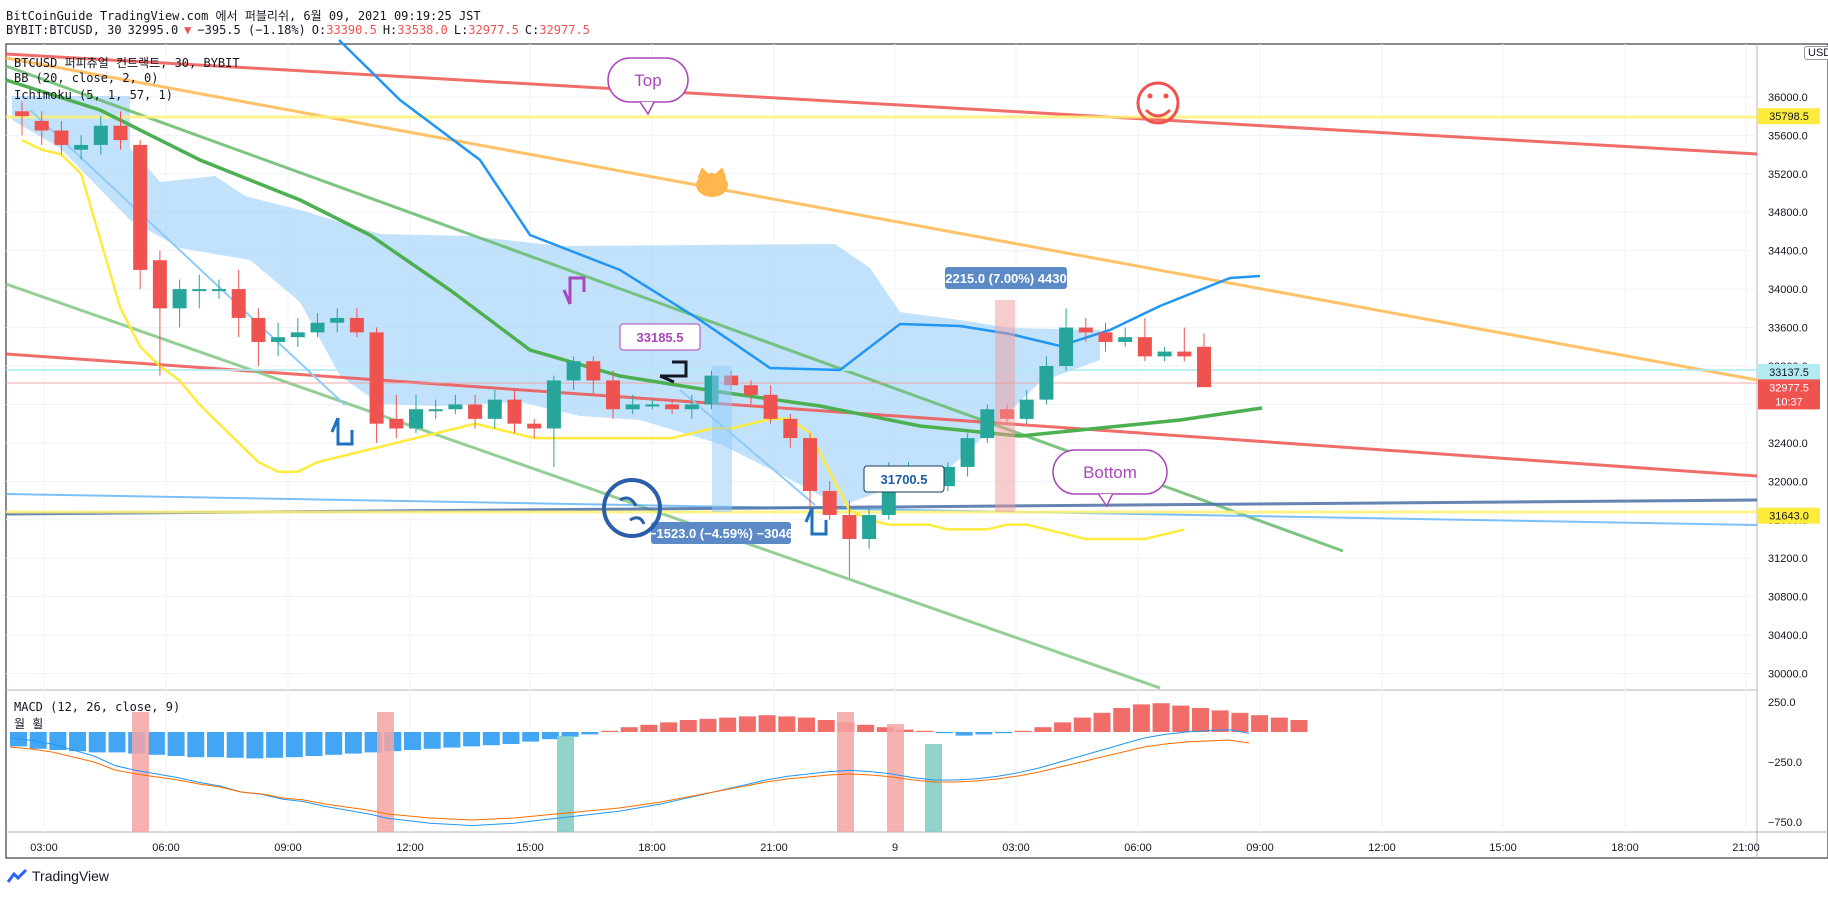 The height and width of the screenshot is (897, 1828). What do you see at coordinates (1785, 823) in the screenshot?
I see `macd-tick-label: −750.0` at bounding box center [1785, 823].